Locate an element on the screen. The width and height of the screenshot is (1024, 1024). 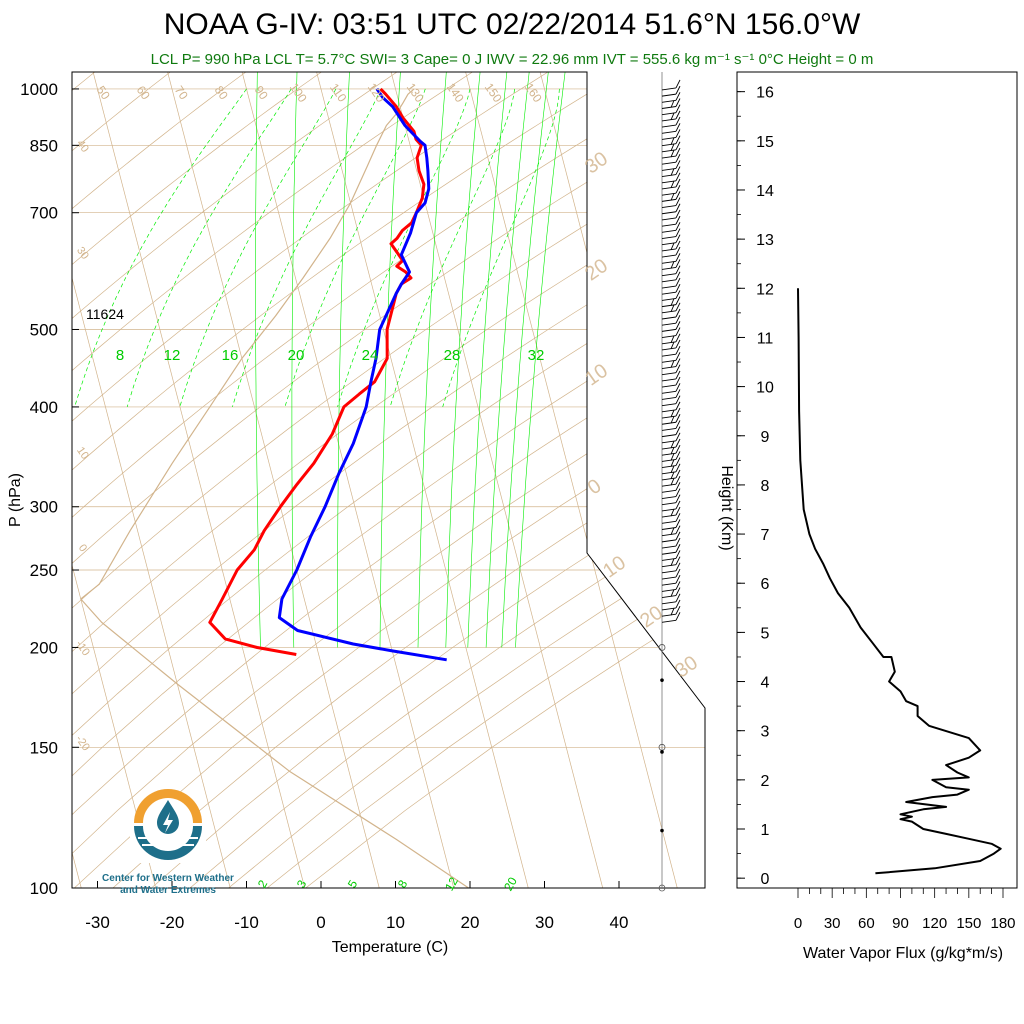
flux-y-tick-label: 14 is located at coordinates (765, 191).